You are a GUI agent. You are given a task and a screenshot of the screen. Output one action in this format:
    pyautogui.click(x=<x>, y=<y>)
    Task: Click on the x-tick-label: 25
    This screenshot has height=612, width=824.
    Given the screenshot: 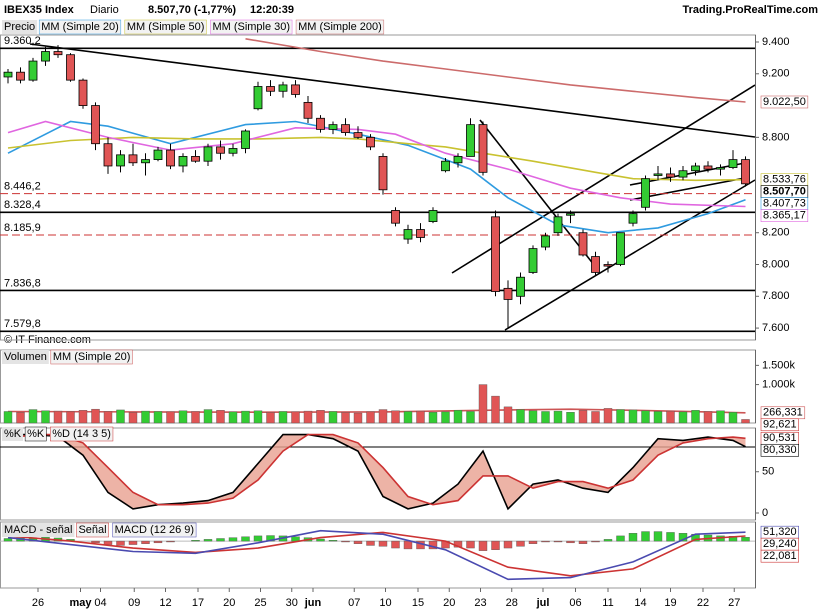 What is the action you would take?
    pyautogui.click(x=260, y=603)
    